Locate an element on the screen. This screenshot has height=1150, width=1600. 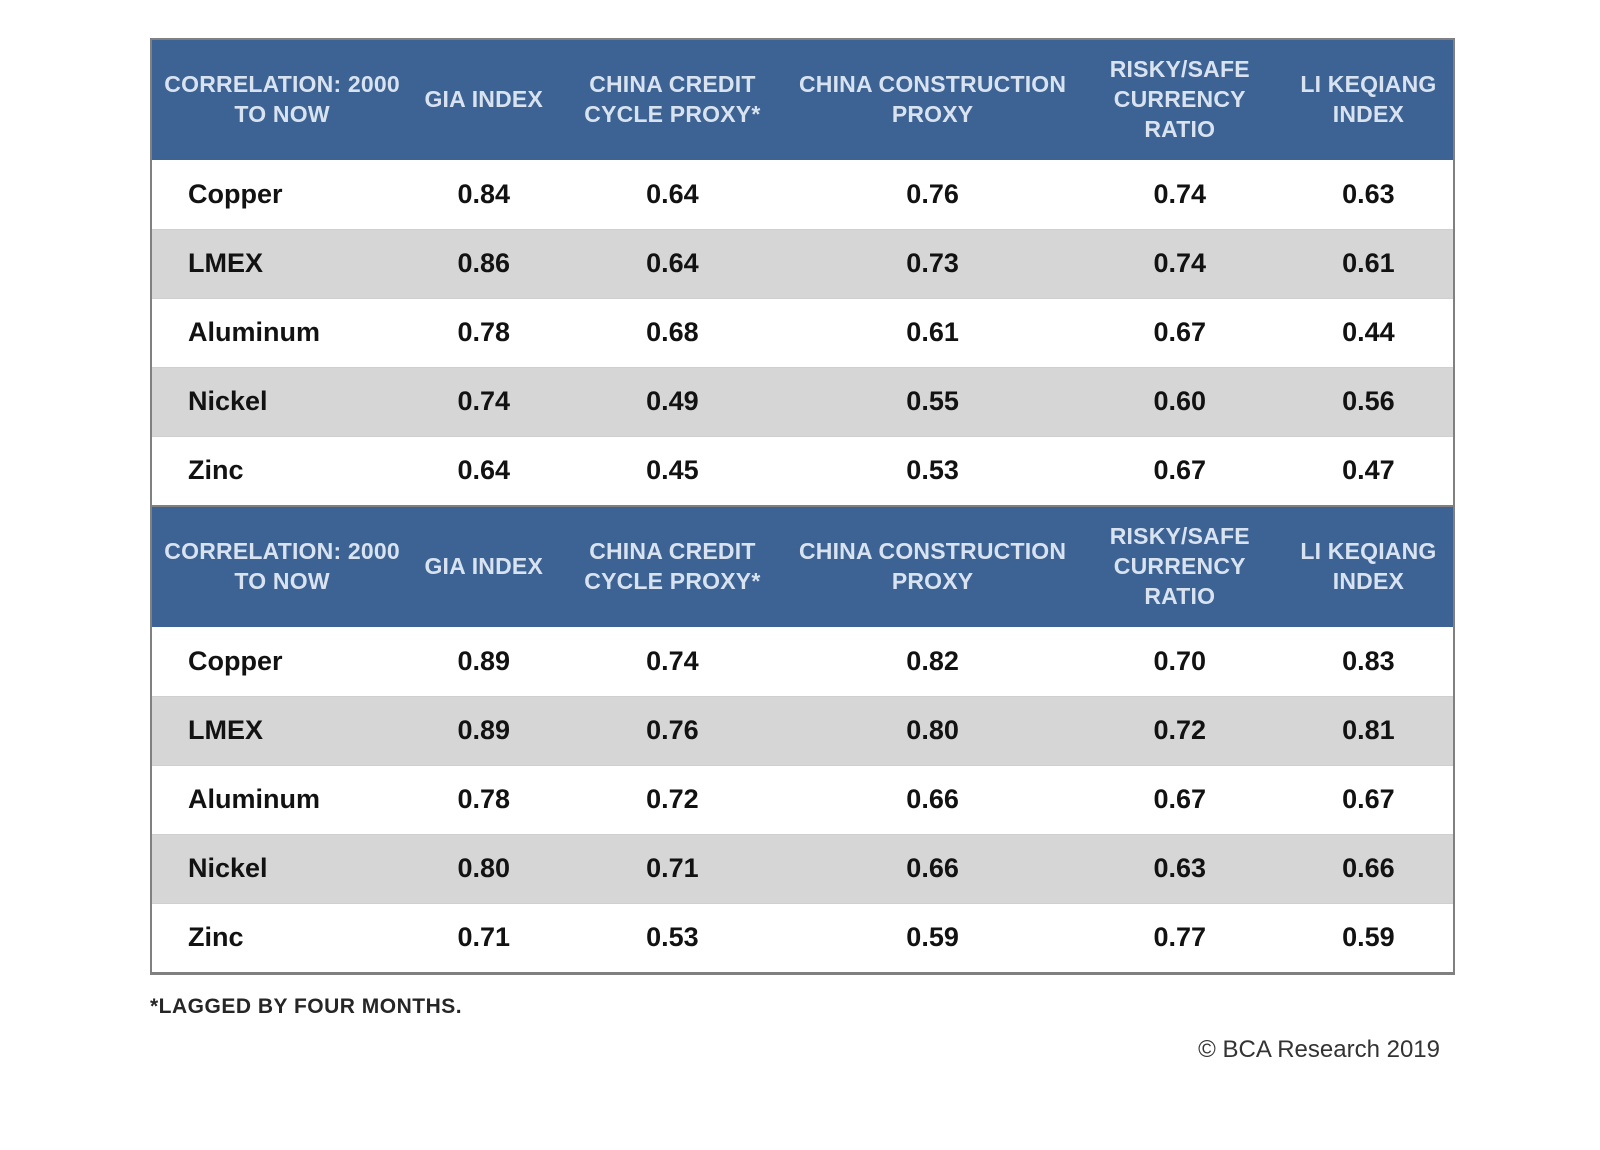
cell-value: 0.77 is located at coordinates (1180, 937).